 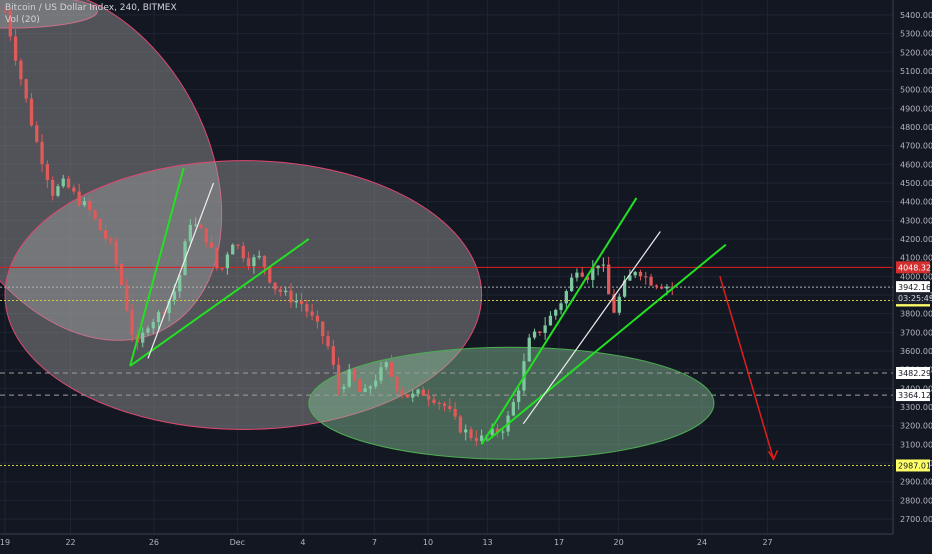 What do you see at coordinates (70, 542) in the screenshot?
I see `x-tick-label: 22` at bounding box center [70, 542].